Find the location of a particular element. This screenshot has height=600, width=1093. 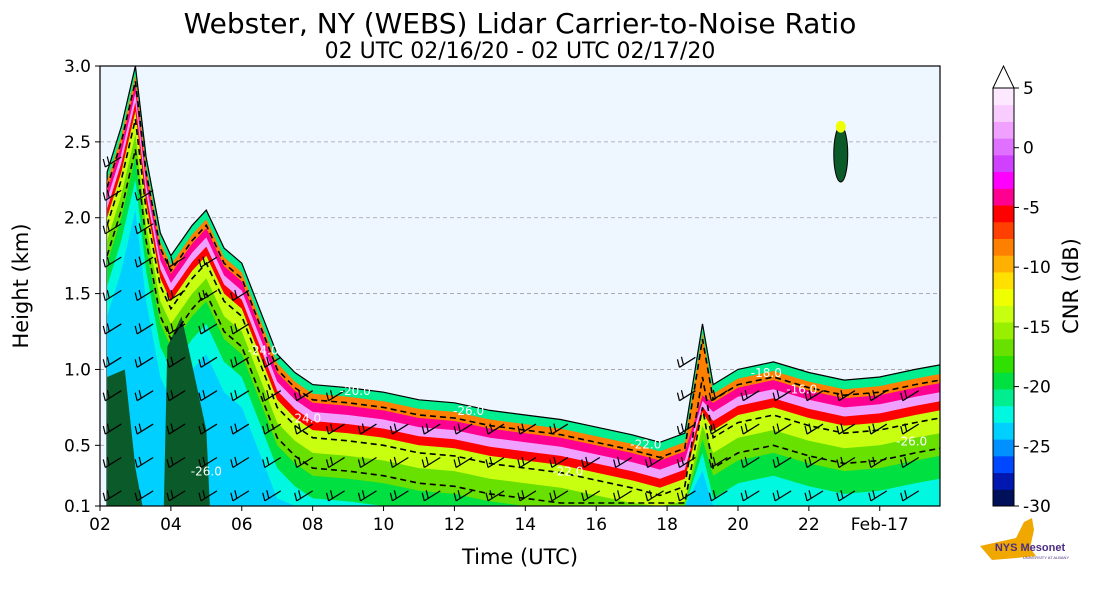

colorbar-tick-label: 0 is located at coordinates (1028, 149).